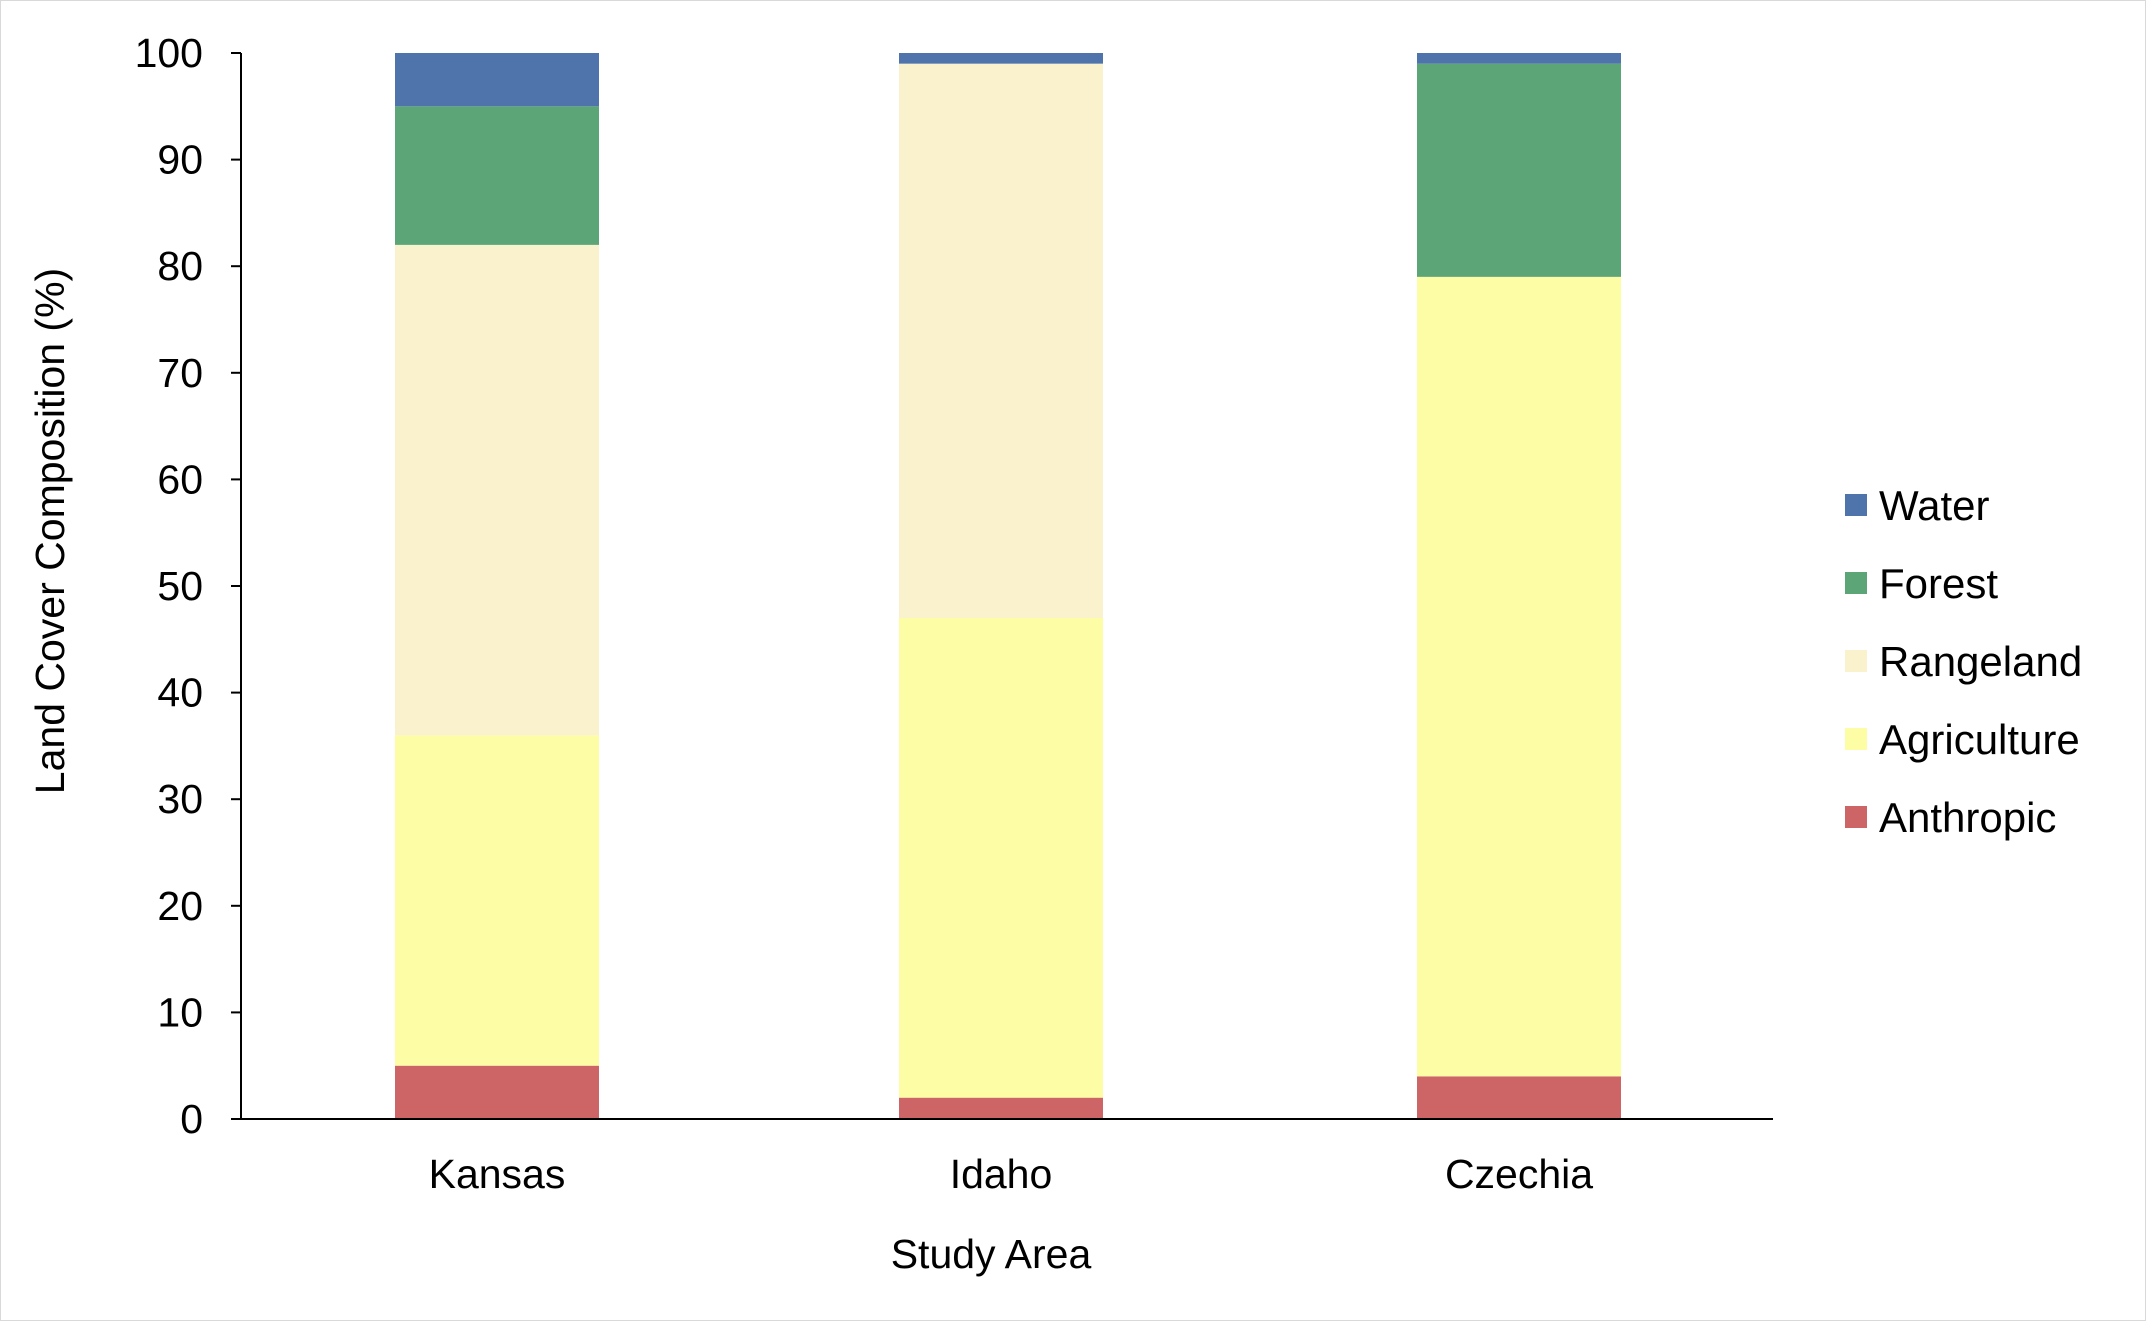  Describe the element at coordinates (169, 53) in the screenshot. I see `y-tick-label: 100` at that location.